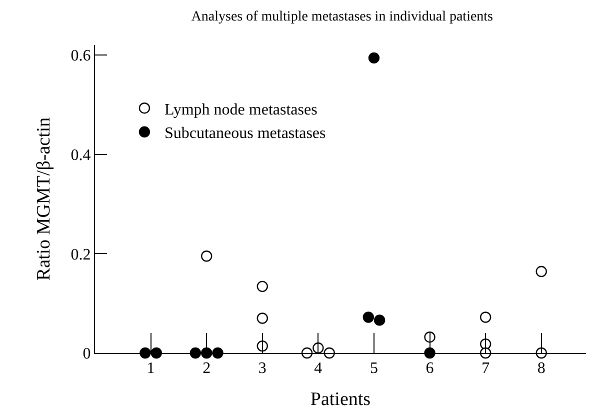 The image size is (611, 418). What do you see at coordinates (245, 133) in the screenshot?
I see `legend-label: Subcutaneous metastases` at bounding box center [245, 133].